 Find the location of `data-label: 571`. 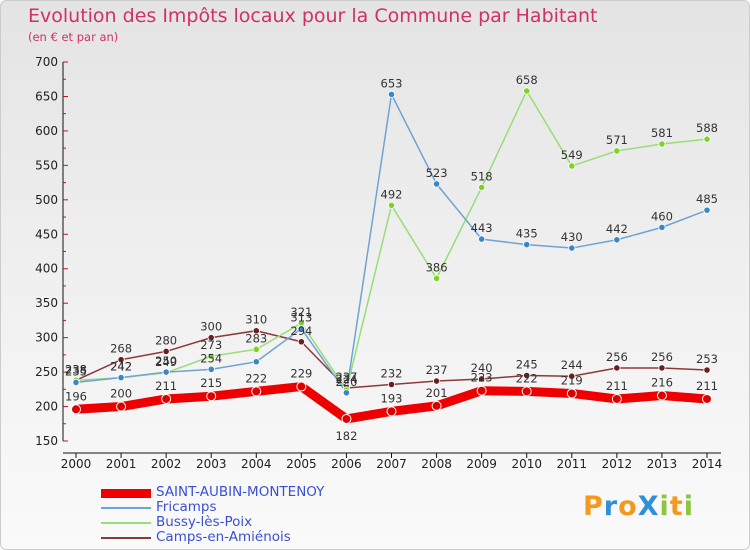

data-label: 571 is located at coordinates (617, 140).